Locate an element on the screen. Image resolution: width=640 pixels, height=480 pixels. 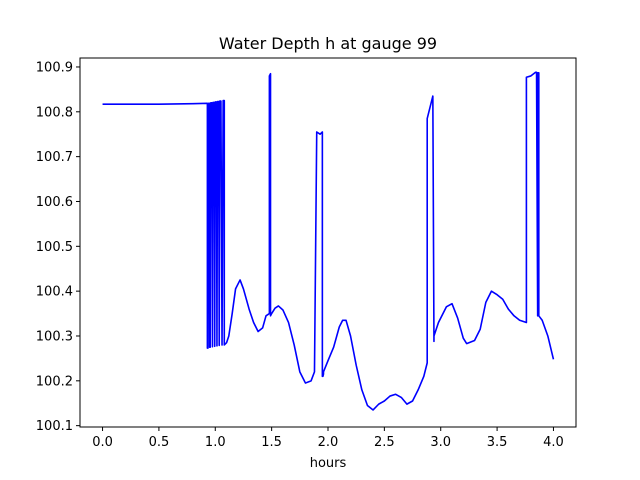
x-tick-label: 1.0 is located at coordinates (215, 442).